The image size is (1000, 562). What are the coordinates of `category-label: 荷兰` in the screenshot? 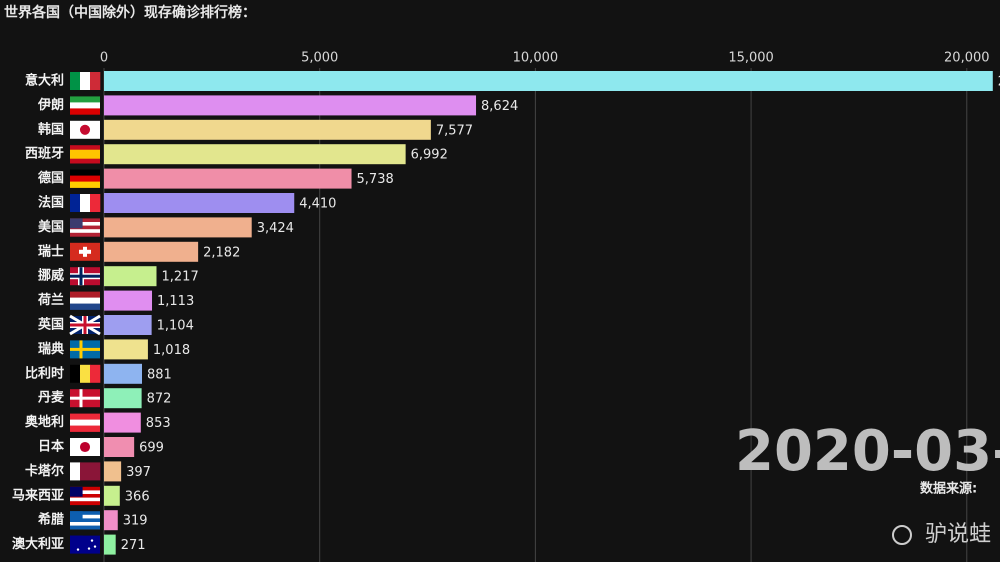 It's located at (50, 300).